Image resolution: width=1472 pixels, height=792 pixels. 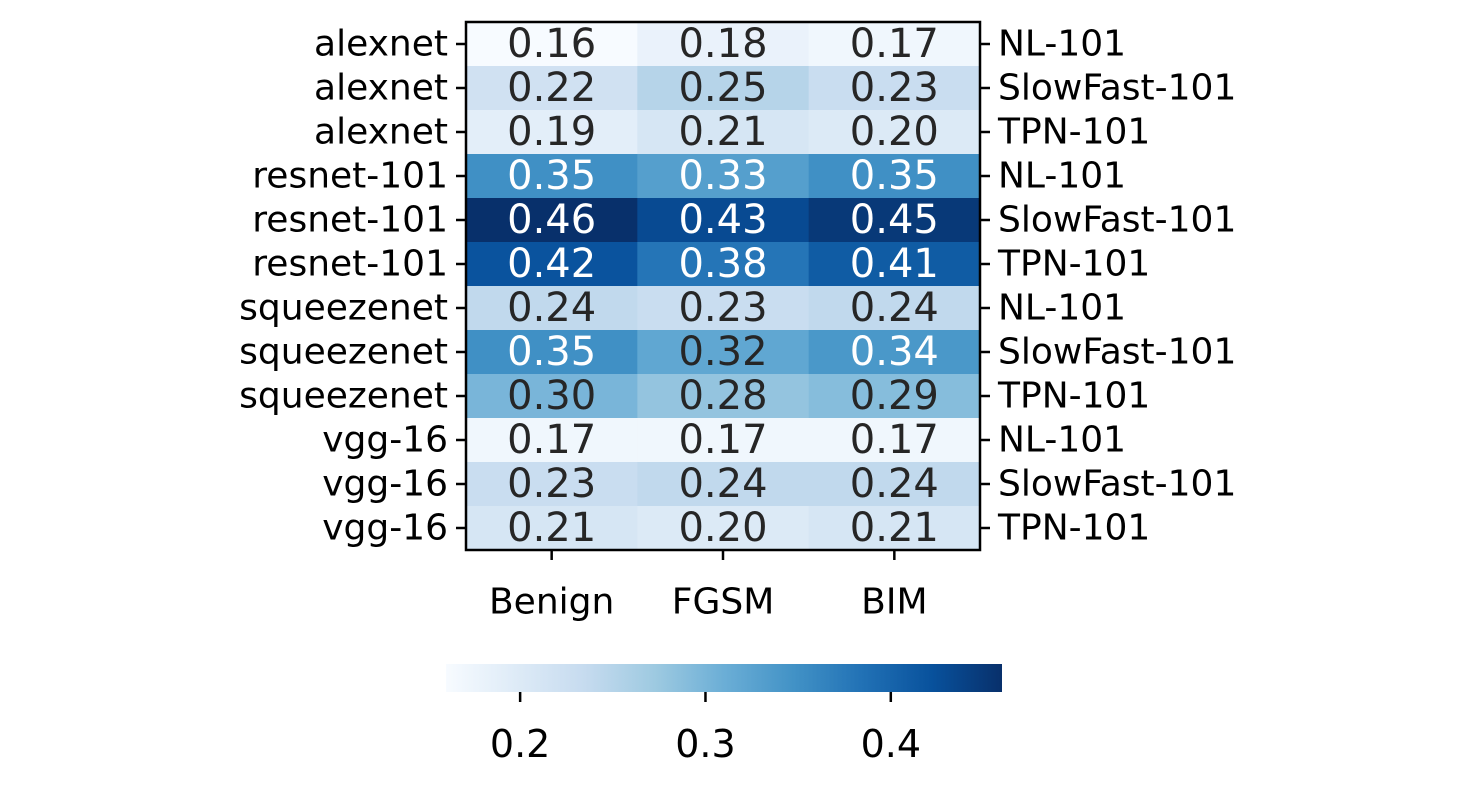 I want to click on colorbar: 0.2 0.3 0.4, so click(x=724, y=715).